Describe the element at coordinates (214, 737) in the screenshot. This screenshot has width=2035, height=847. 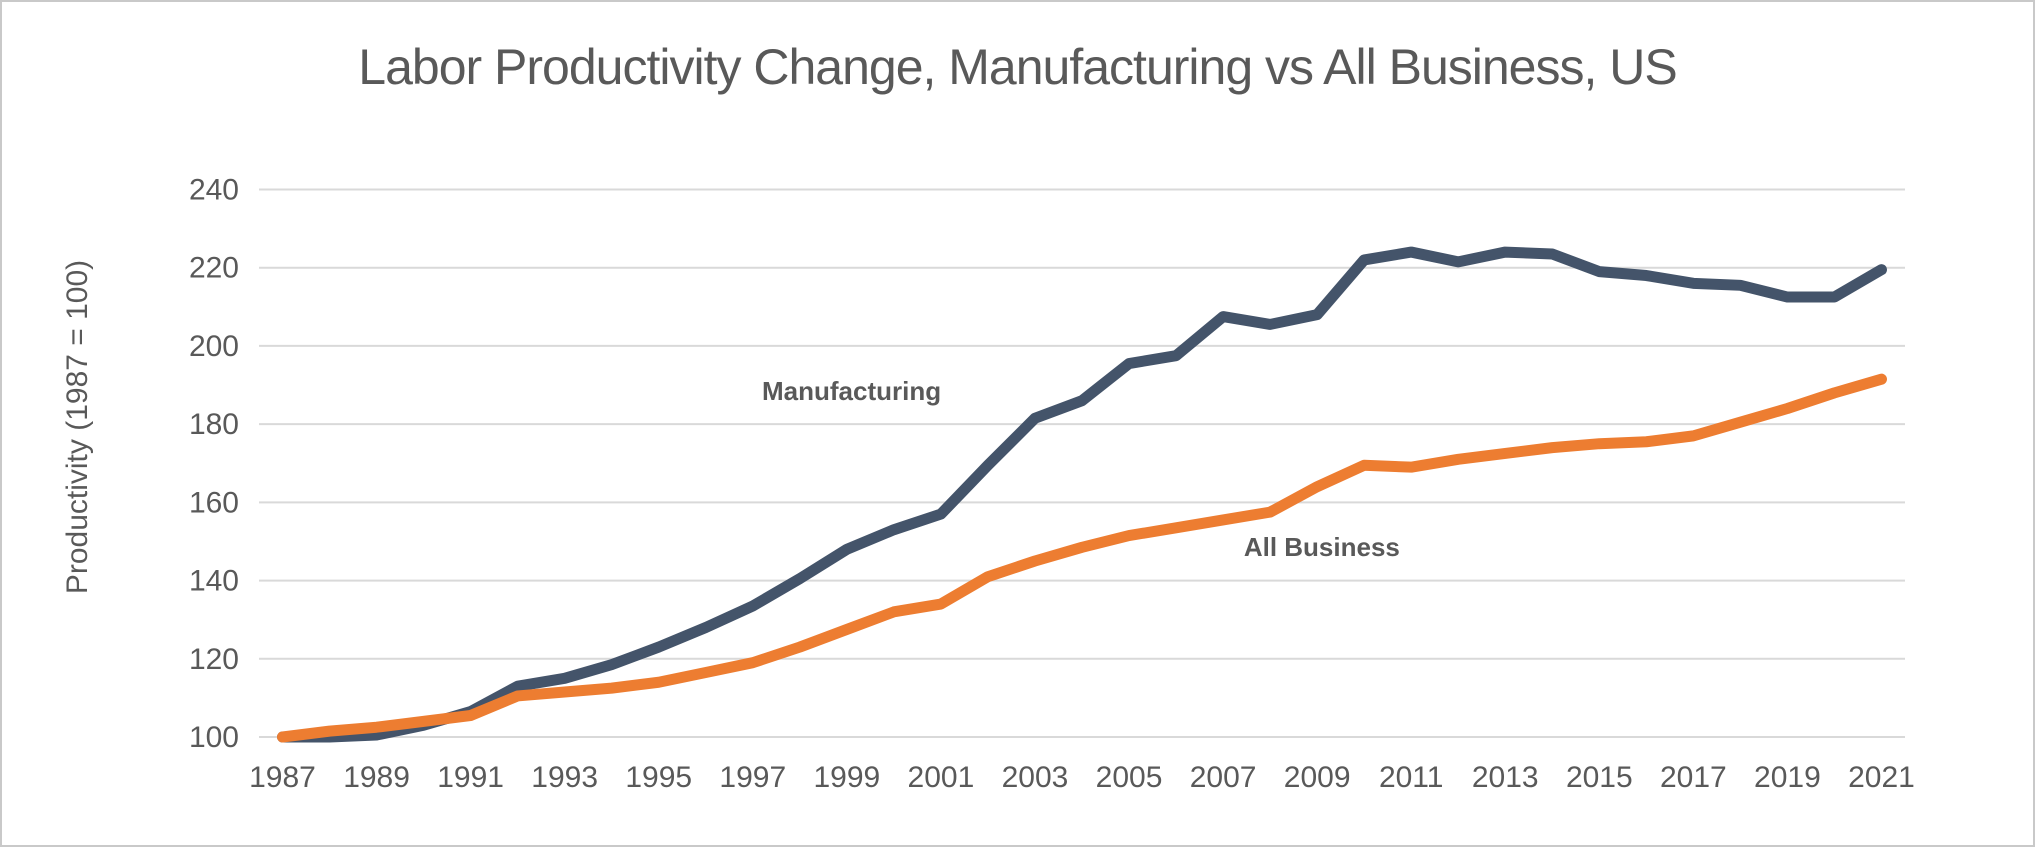
I see `y-tick-label: 100` at that location.